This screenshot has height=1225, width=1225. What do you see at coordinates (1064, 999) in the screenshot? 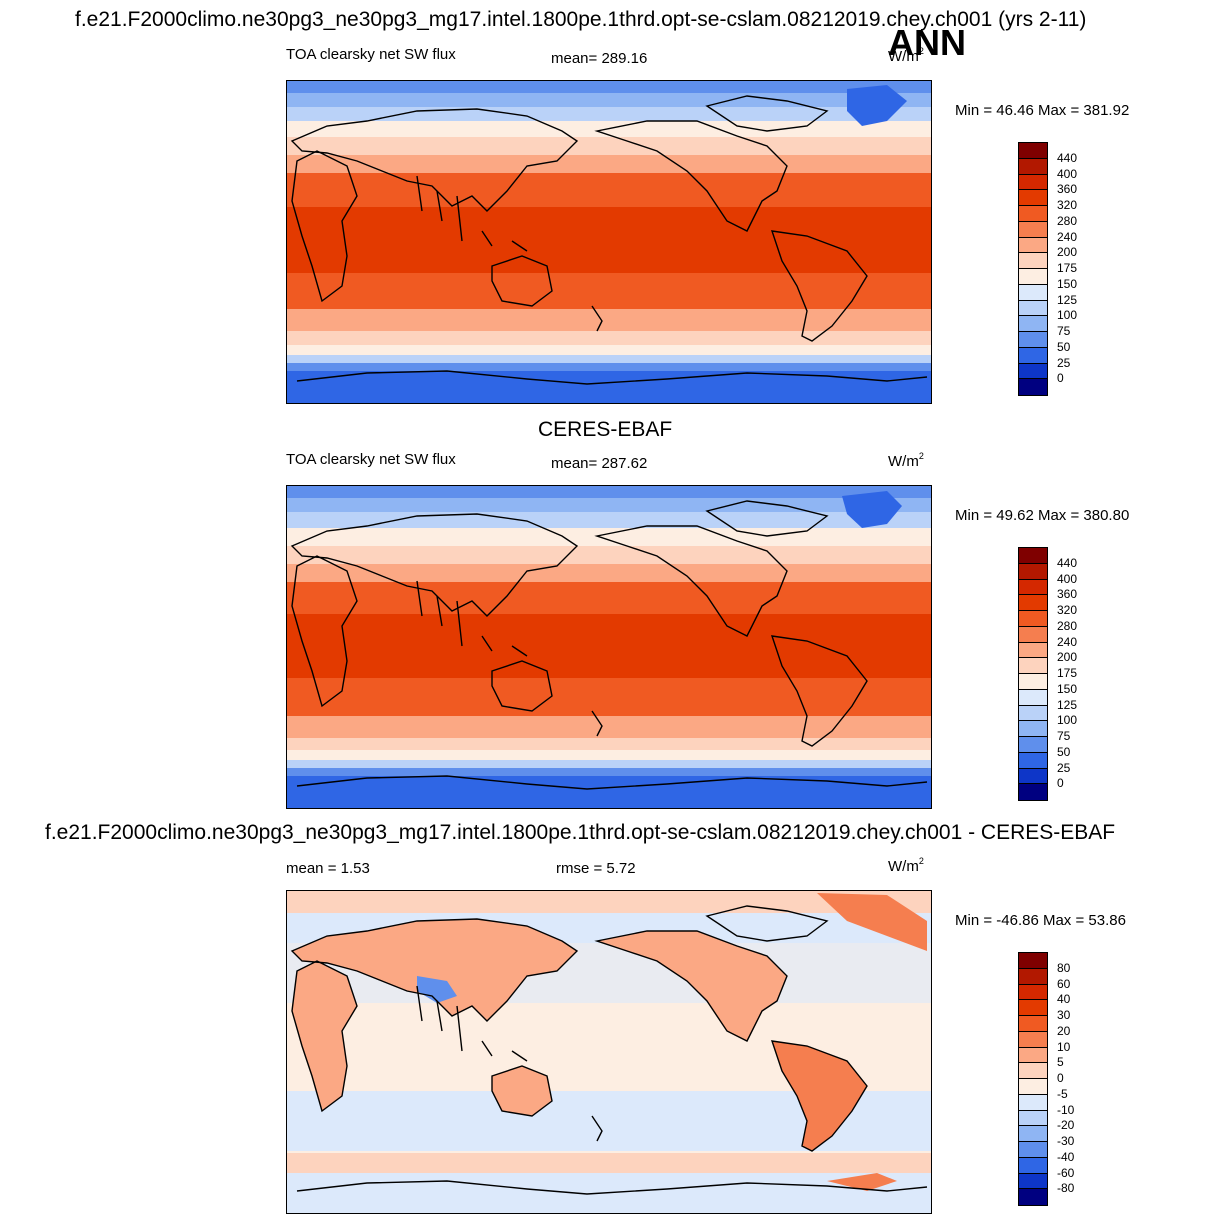
I see `colorbar-tick-label: 40` at bounding box center [1064, 999].